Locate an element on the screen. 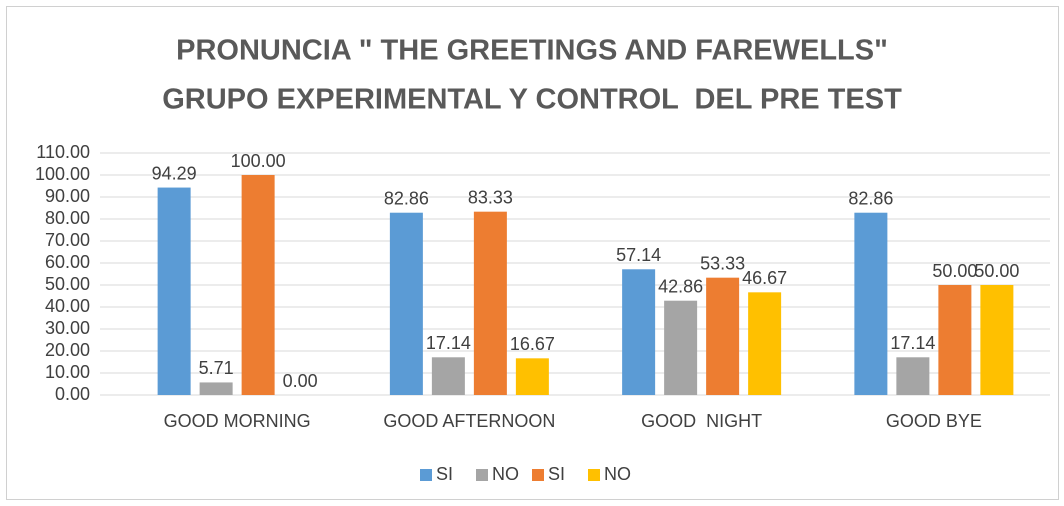  y-tick-label: 10.00 is located at coordinates (67, 372).